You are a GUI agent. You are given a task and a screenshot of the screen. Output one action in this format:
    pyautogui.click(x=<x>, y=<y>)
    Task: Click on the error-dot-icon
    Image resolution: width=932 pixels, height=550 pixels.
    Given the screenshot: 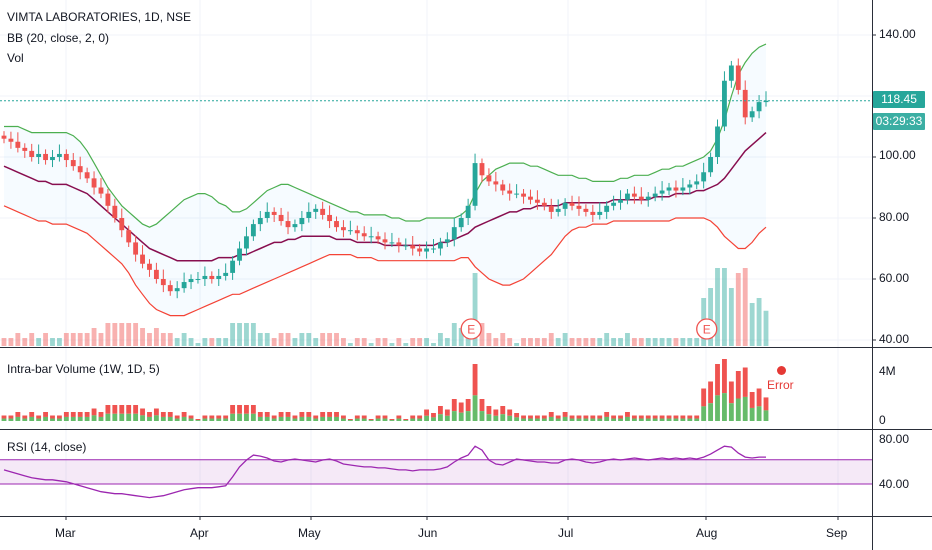 What is the action you would take?
    pyautogui.click(x=781, y=370)
    